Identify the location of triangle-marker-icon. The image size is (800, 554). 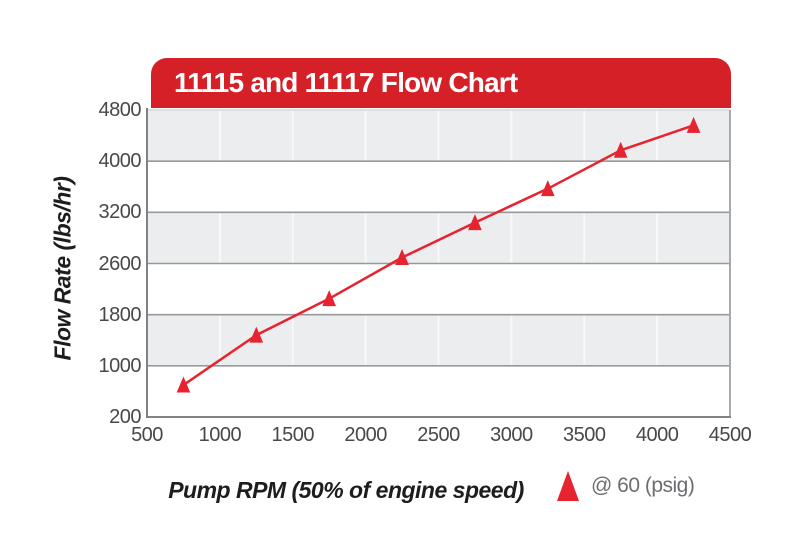
(568, 486).